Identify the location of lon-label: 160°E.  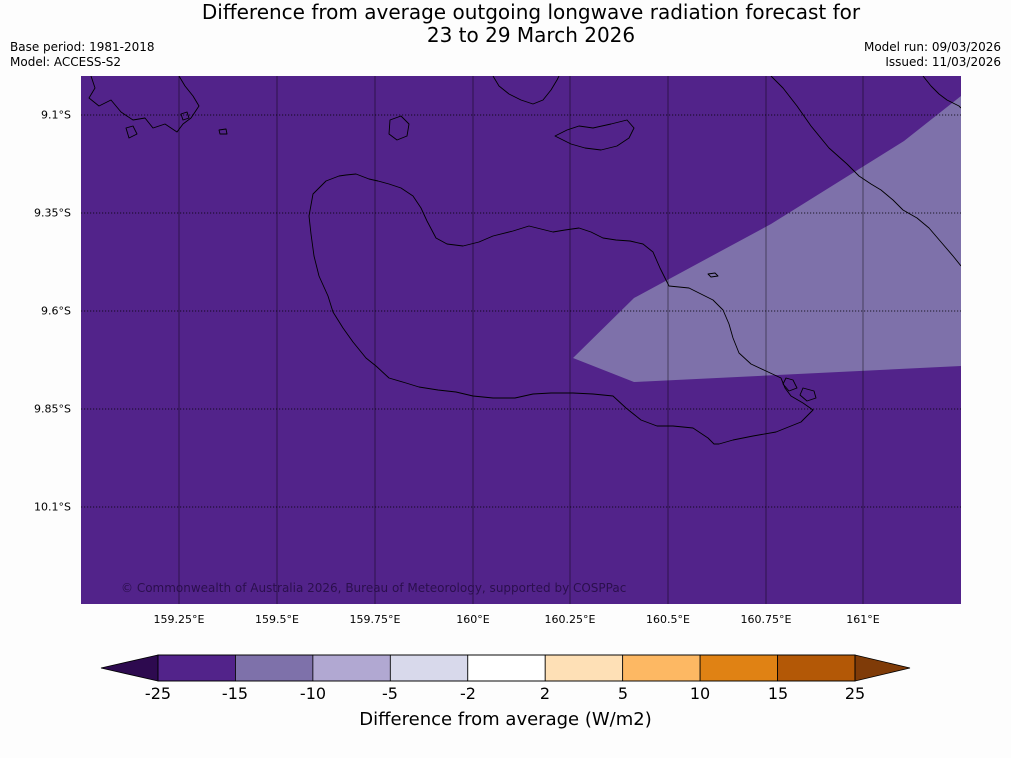
(473, 619).